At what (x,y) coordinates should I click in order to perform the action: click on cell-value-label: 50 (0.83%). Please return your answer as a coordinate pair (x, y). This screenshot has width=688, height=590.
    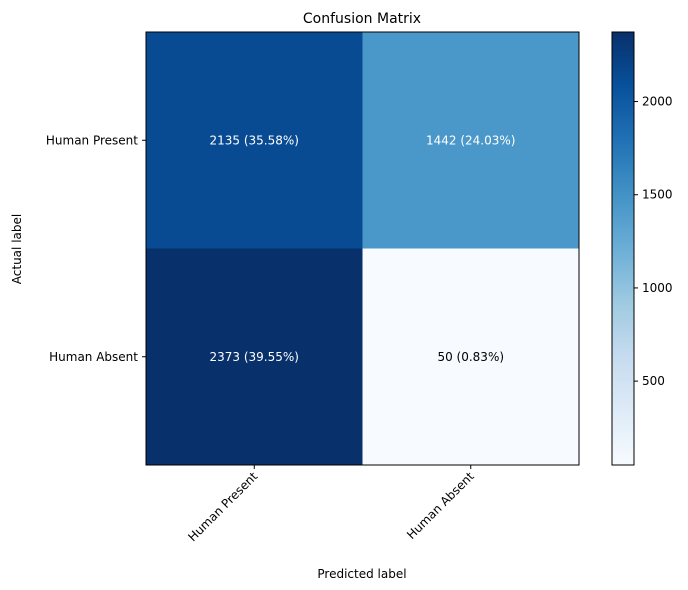
    Looking at the image, I should click on (470, 357).